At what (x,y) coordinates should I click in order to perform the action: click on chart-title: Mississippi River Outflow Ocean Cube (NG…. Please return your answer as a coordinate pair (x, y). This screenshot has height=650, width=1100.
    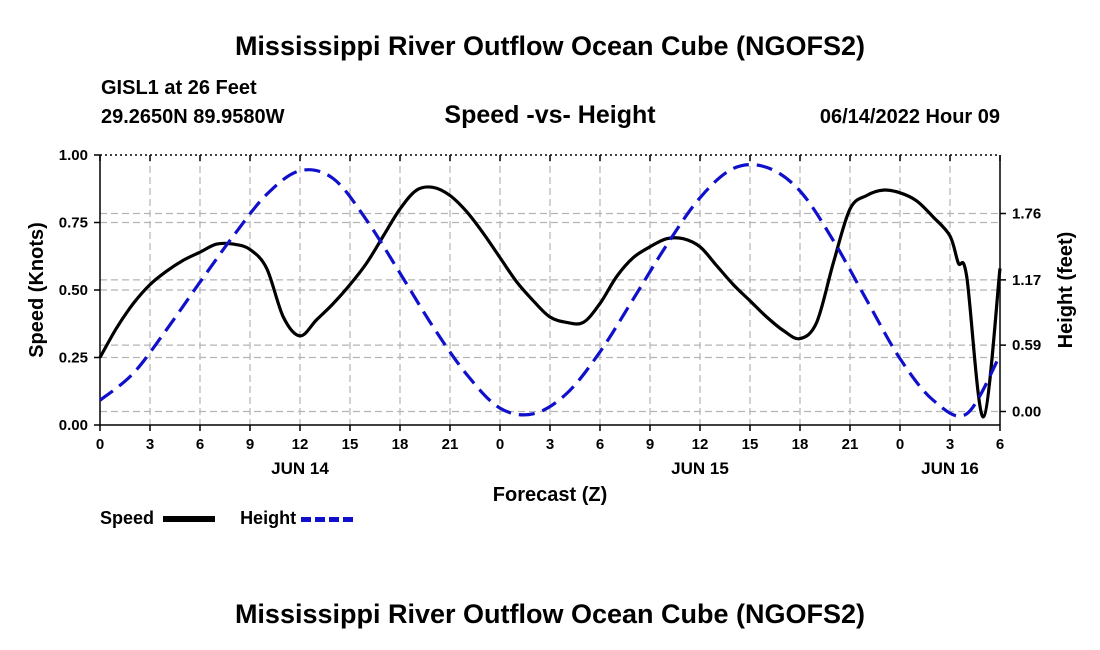
    Looking at the image, I should click on (550, 46).